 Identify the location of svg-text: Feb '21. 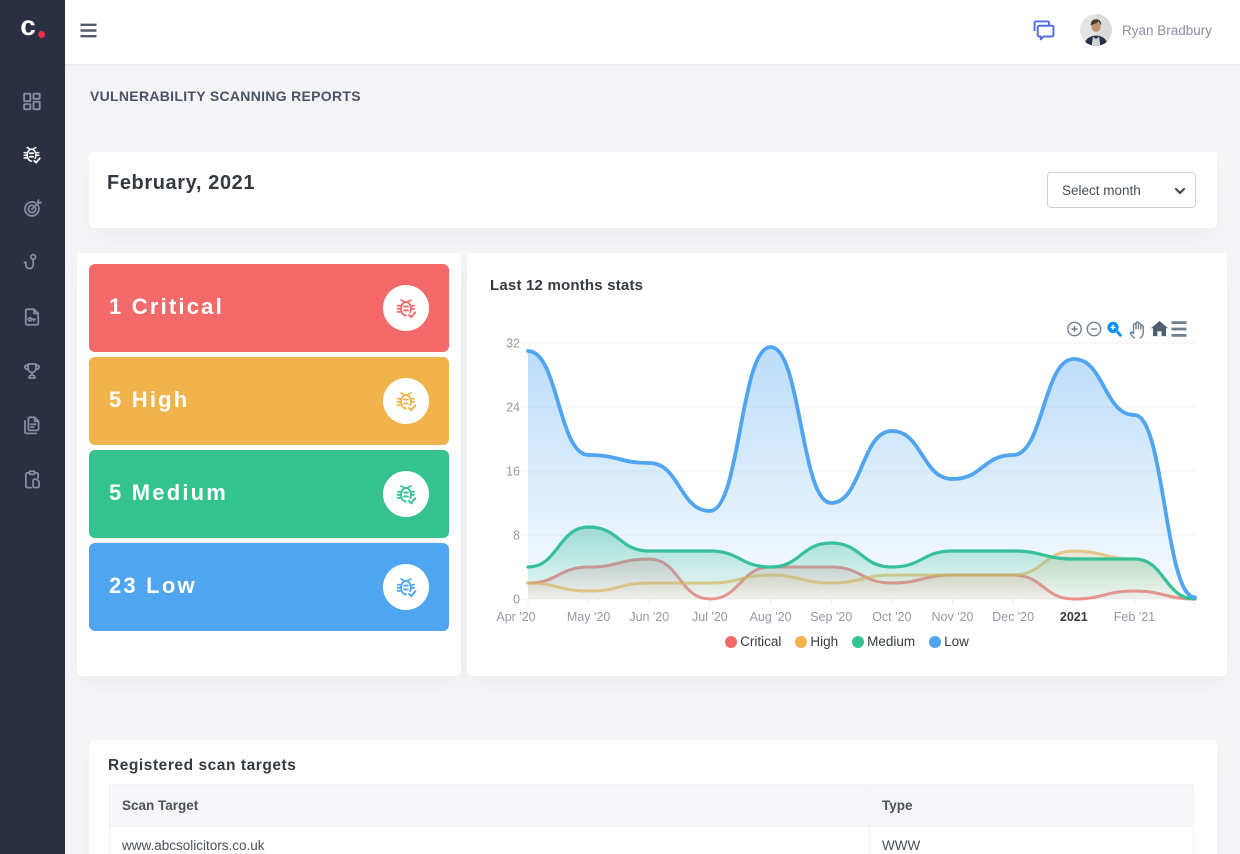
(1134, 617).